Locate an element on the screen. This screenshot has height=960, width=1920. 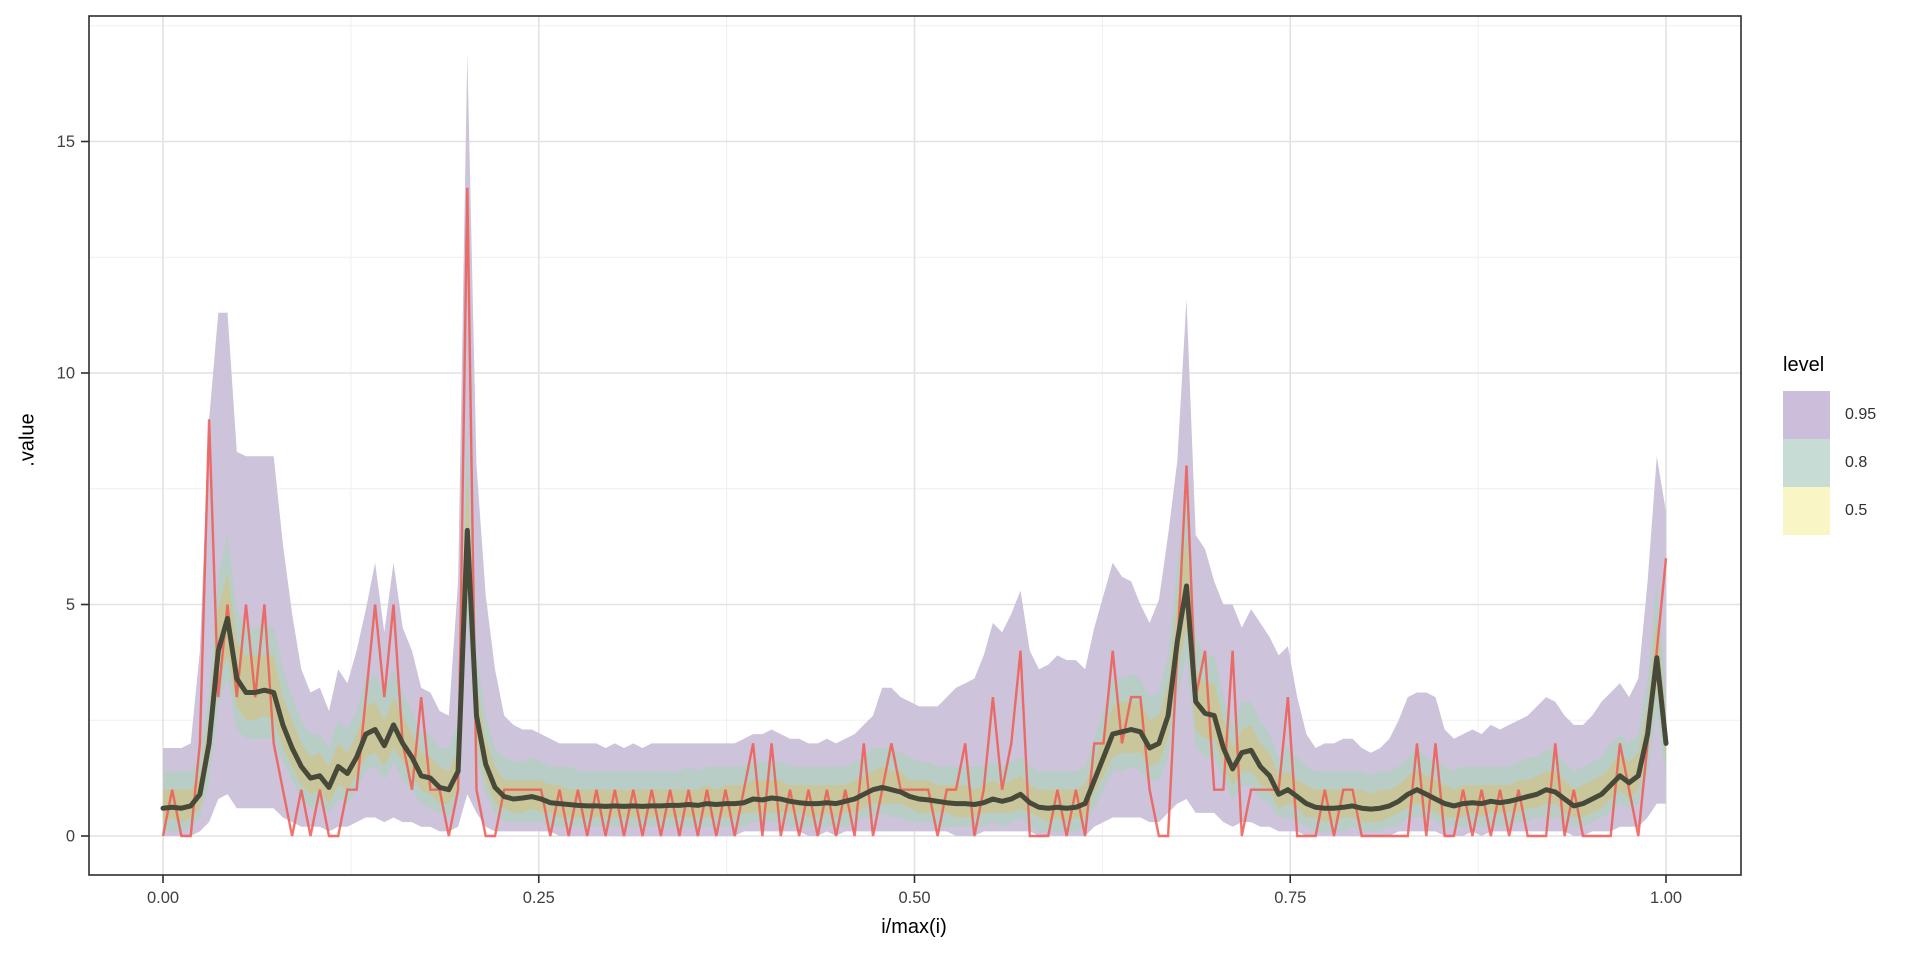
x-tick-label: 0.50 is located at coordinates (914, 898).